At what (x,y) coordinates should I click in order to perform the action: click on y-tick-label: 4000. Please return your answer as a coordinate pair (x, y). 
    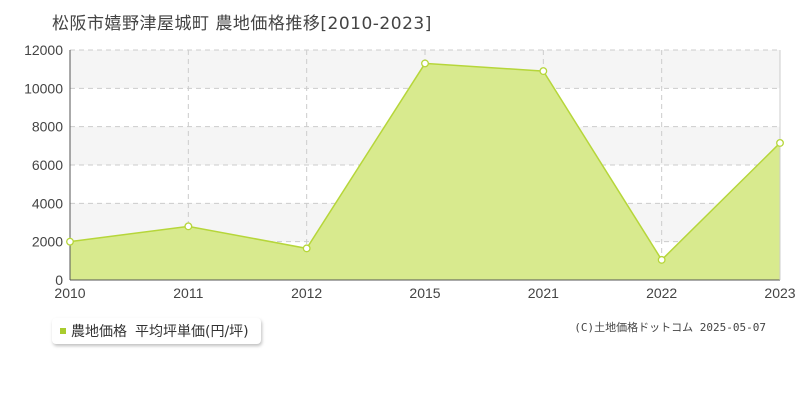
    Looking at the image, I should click on (47, 203).